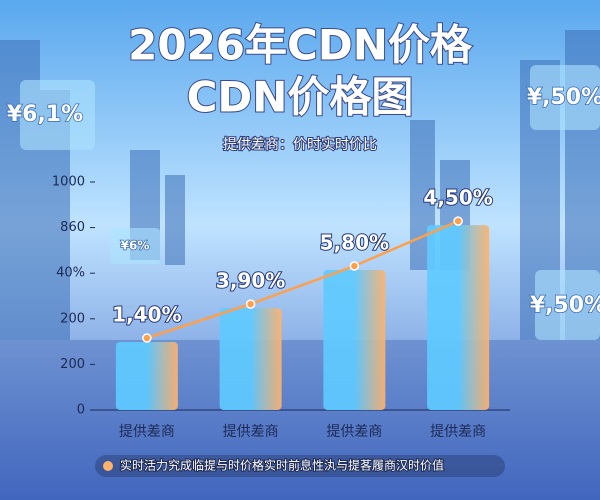 The width and height of the screenshot is (600, 500). I want to click on annotation: 1,40%, so click(146, 315).